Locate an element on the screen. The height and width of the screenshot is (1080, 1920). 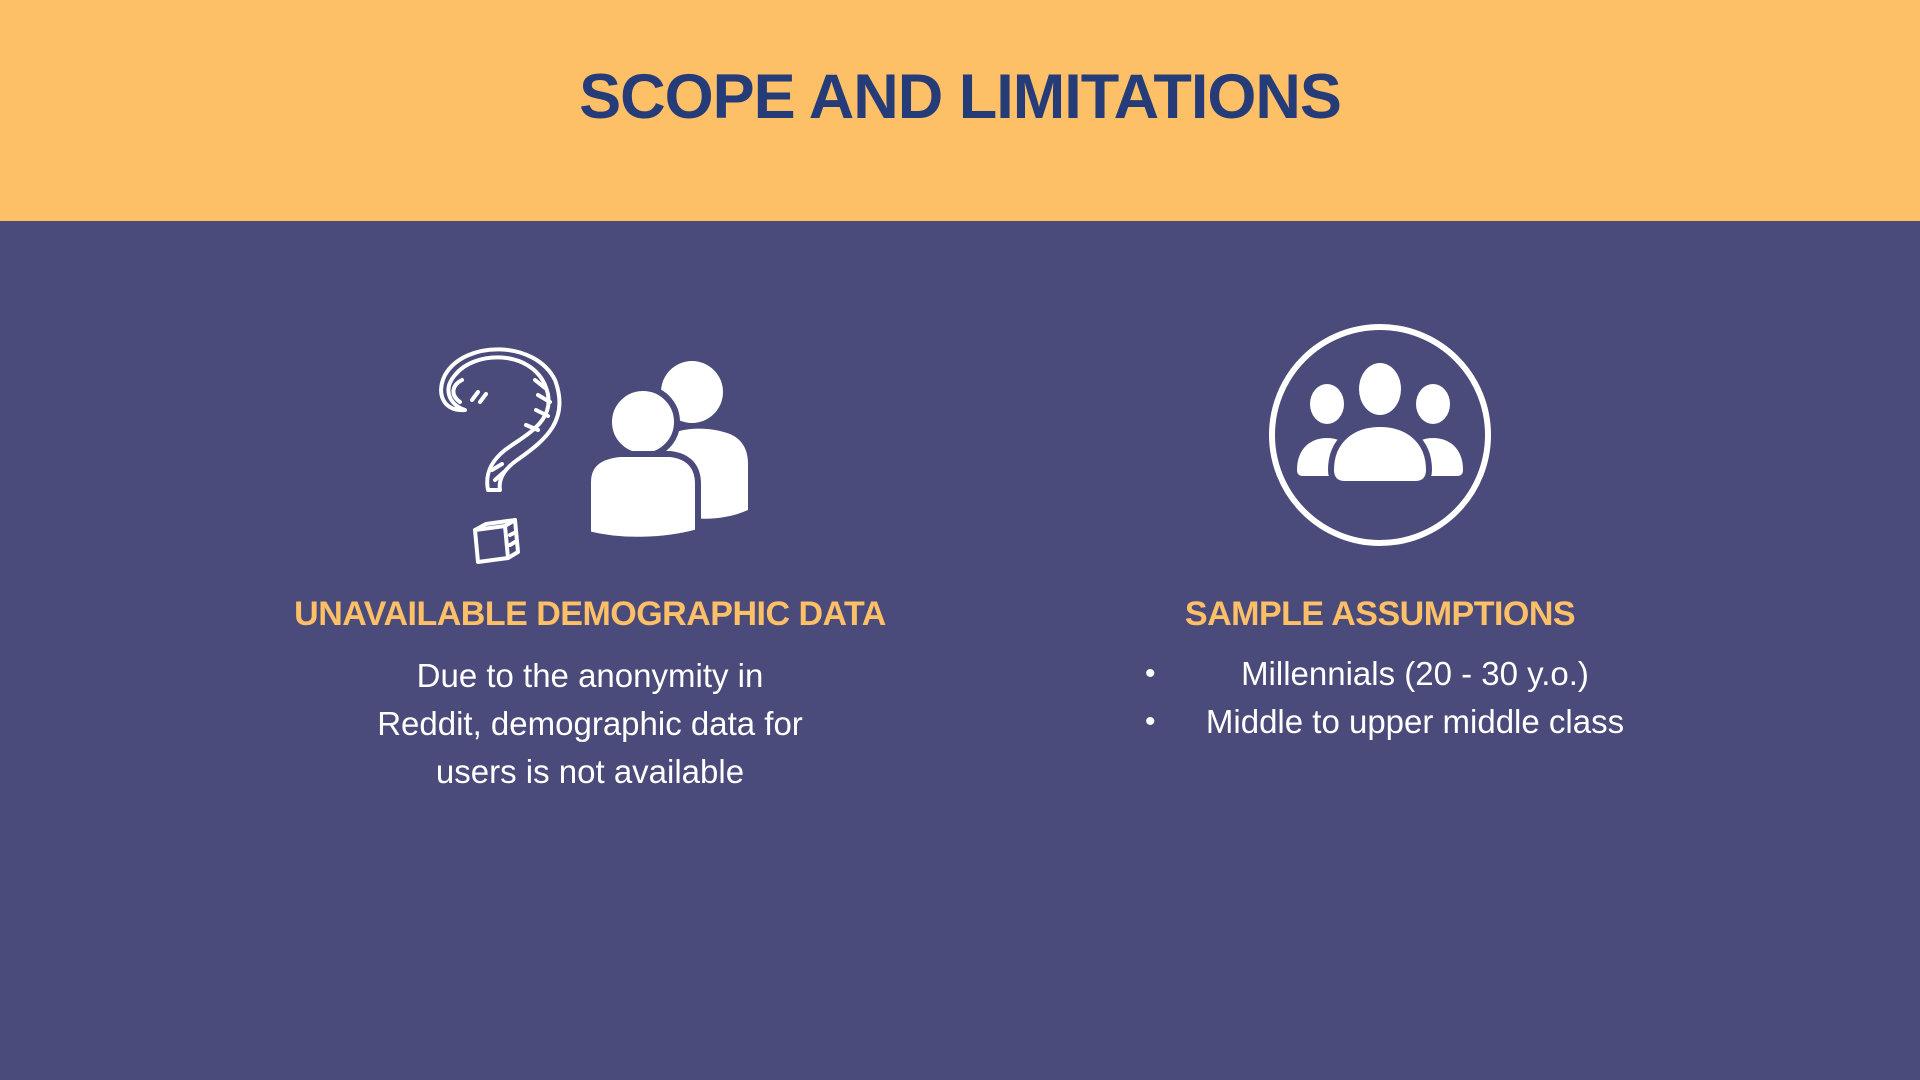
section-heading: UNAVAILABLE DEMOGRAPHIC DATA is located at coordinates (590, 614).